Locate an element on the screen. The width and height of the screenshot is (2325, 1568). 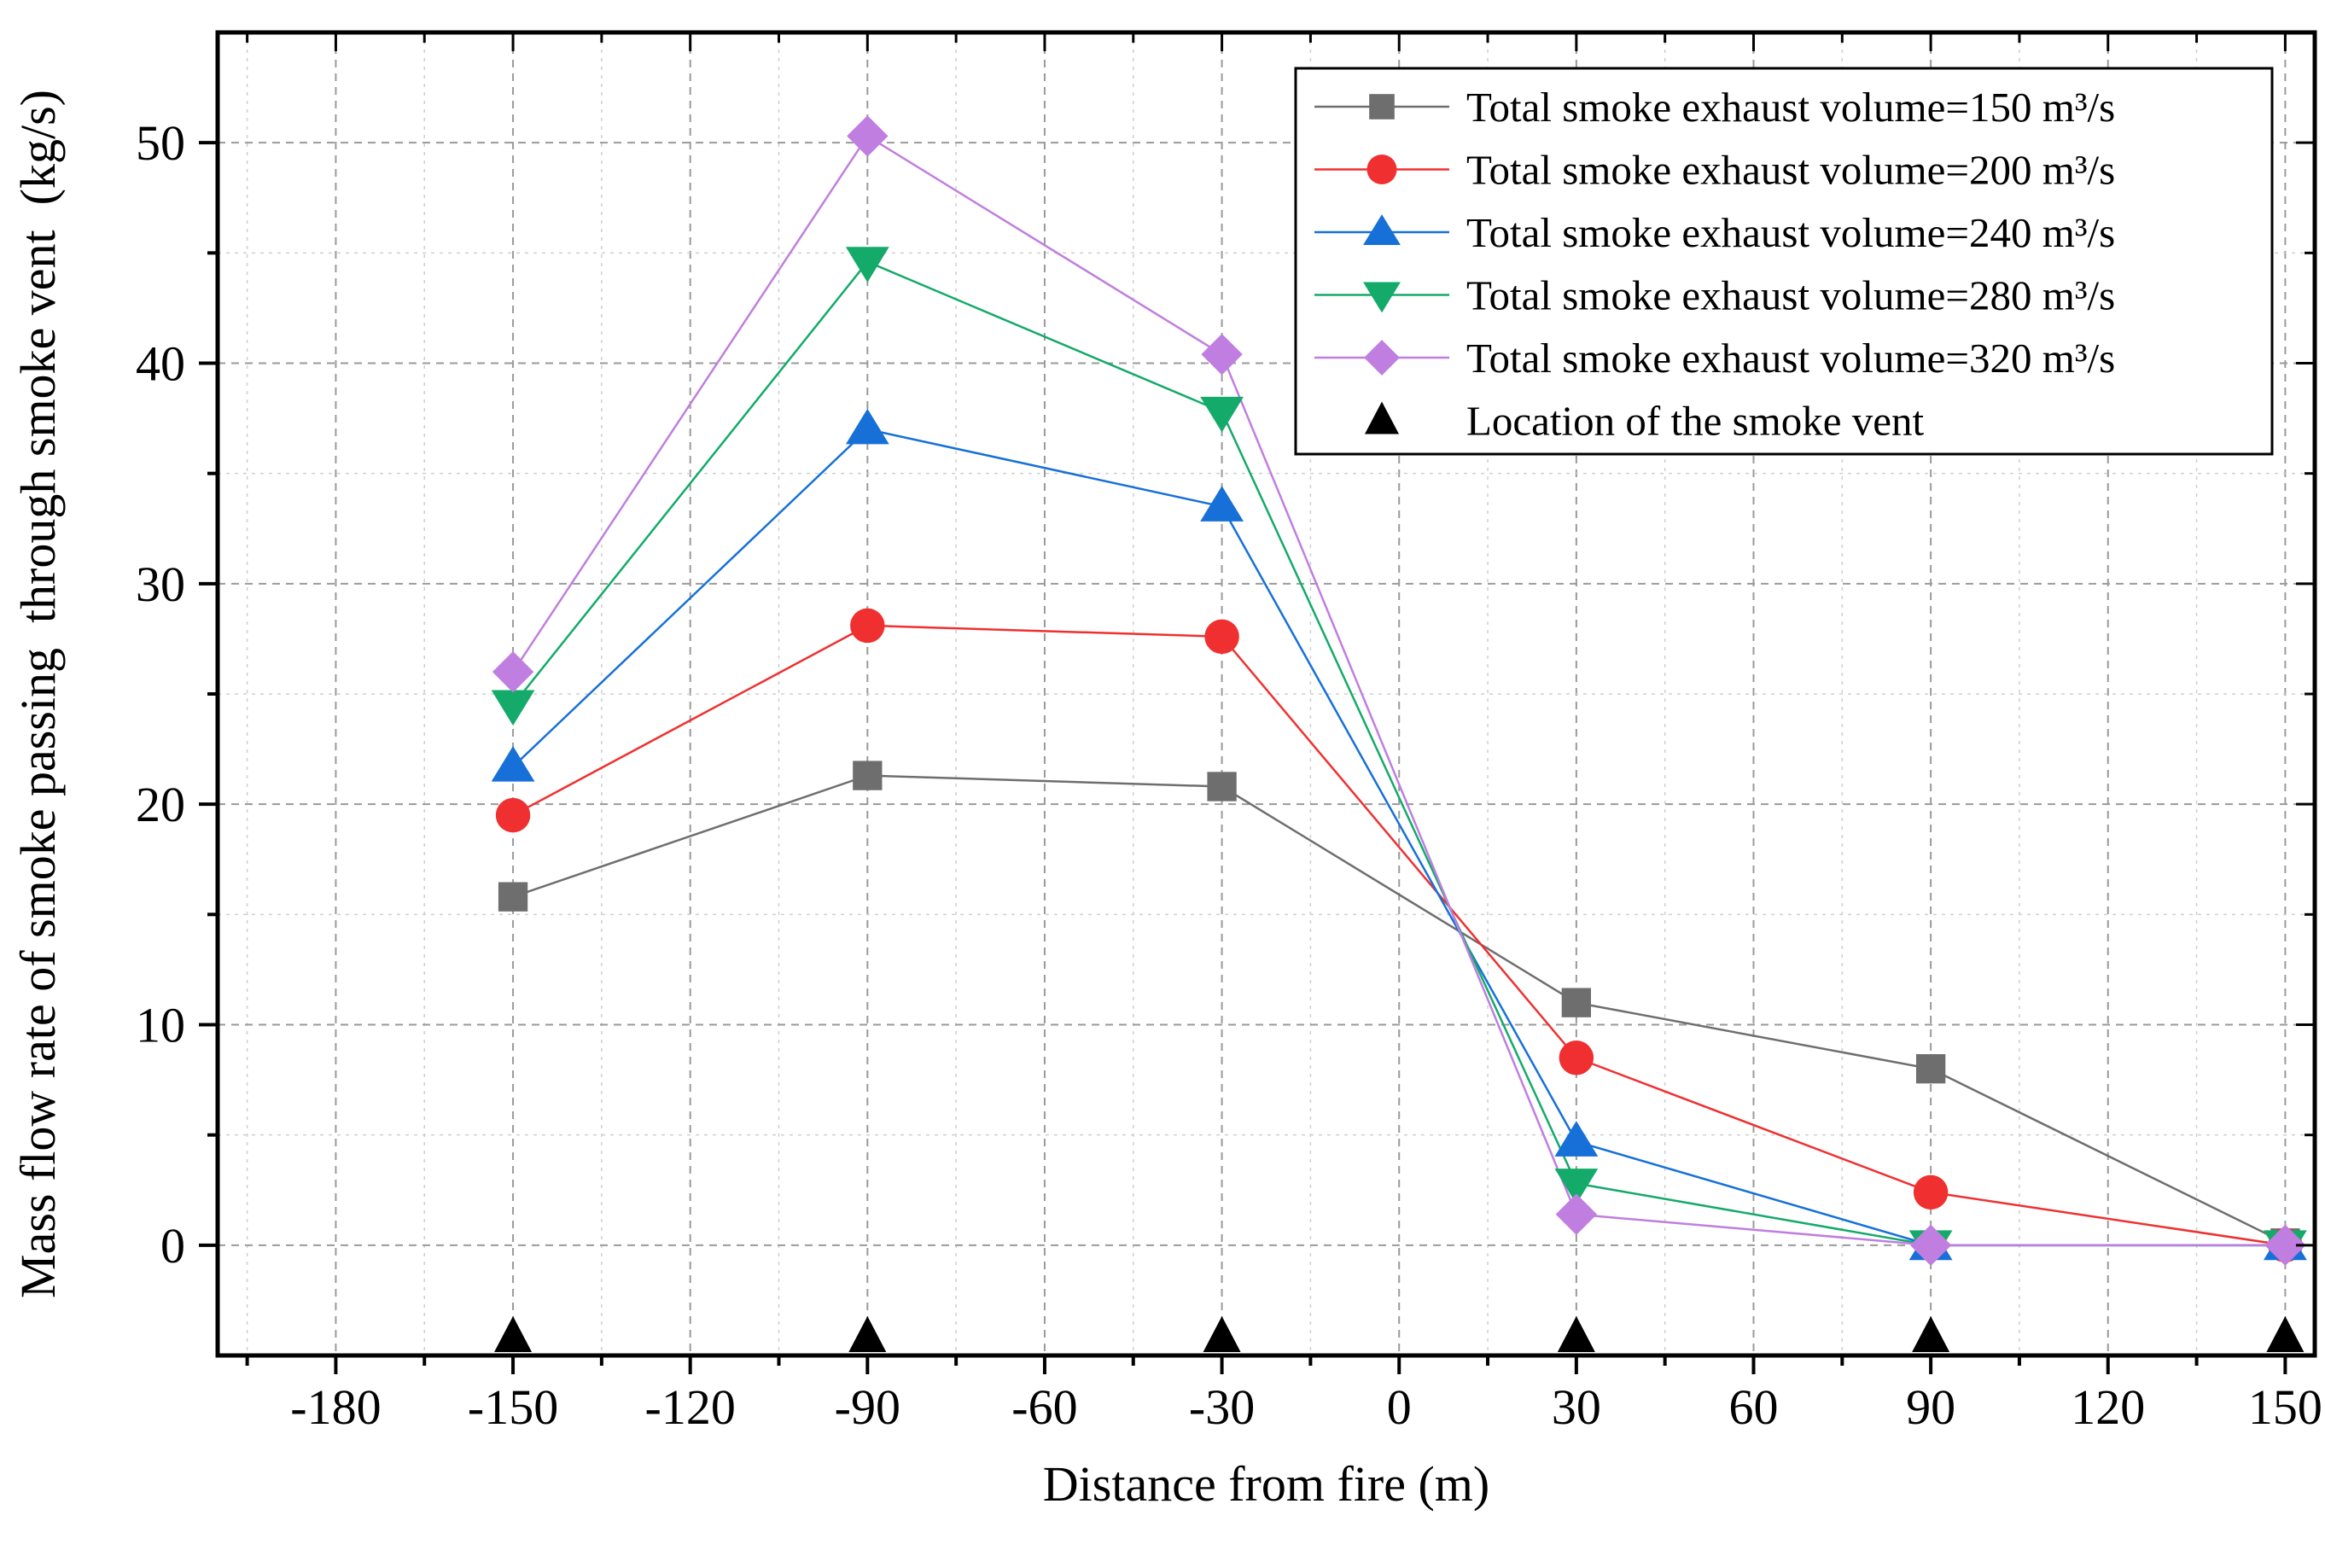
y-tick-label: 40 is located at coordinates (160, 364).